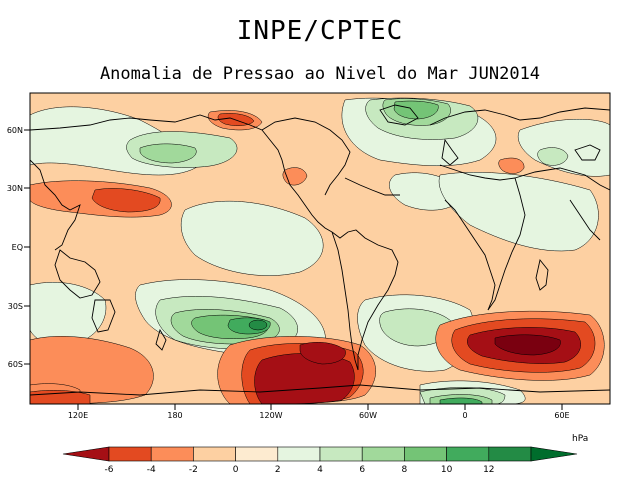  What do you see at coordinates (320, 407) in the screenshot?
I see `lon-axis` at bounding box center [320, 407].